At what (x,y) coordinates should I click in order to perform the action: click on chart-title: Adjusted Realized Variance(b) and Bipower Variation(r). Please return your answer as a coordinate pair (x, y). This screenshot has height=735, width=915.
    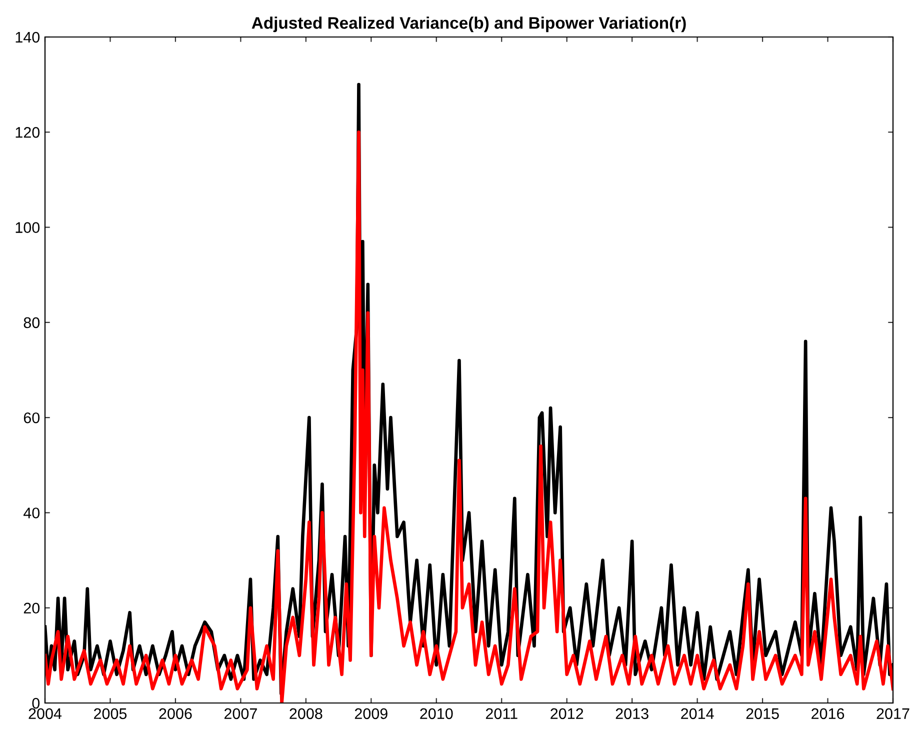
    Looking at the image, I should click on (469, 24).